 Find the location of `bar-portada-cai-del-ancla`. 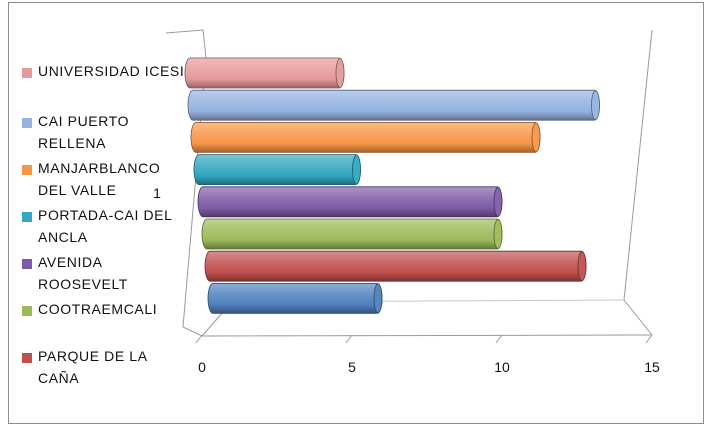

bar-portada-cai-del-ancla is located at coordinates (277, 170).